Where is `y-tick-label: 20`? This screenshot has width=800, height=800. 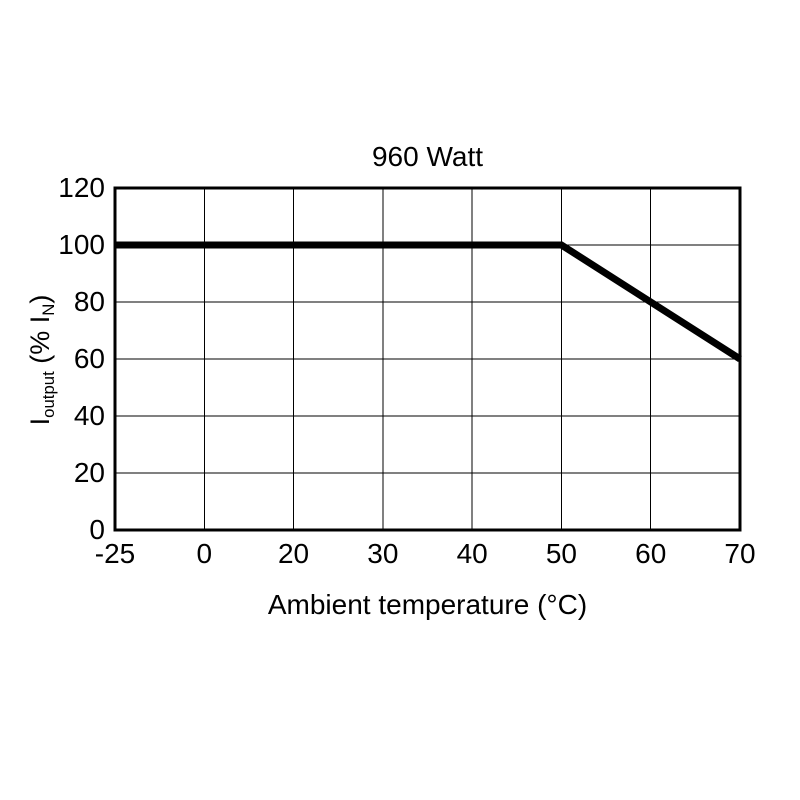
y-tick-label: 20 is located at coordinates (89, 472).